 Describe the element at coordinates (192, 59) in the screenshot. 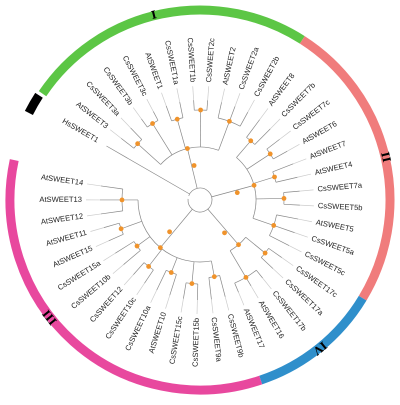

I see `leaf-label: CsSWEET1b` at that location.